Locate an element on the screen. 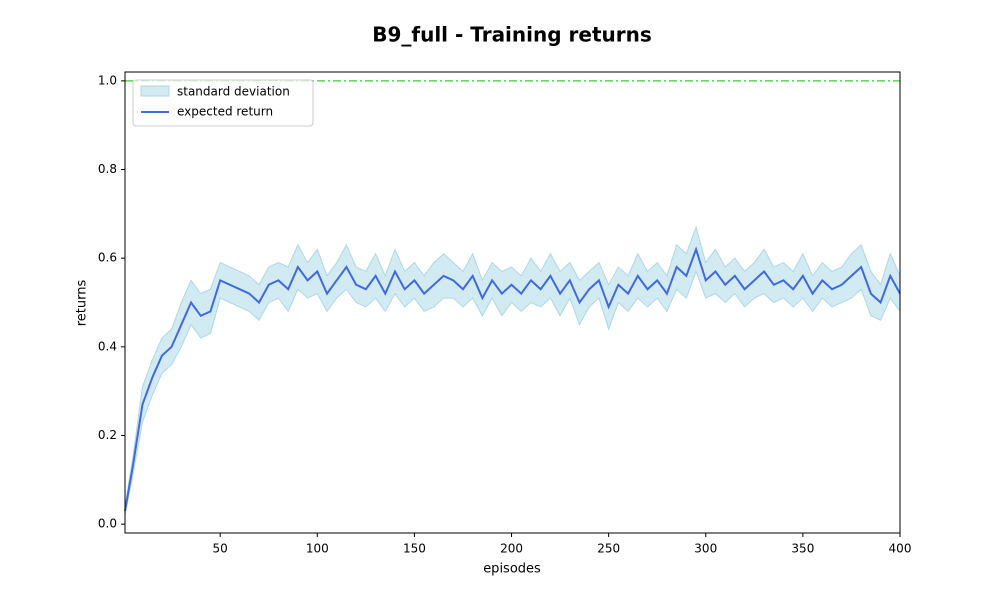 The width and height of the screenshot is (1000, 604). legend-label: standard deviation is located at coordinates (233, 92).